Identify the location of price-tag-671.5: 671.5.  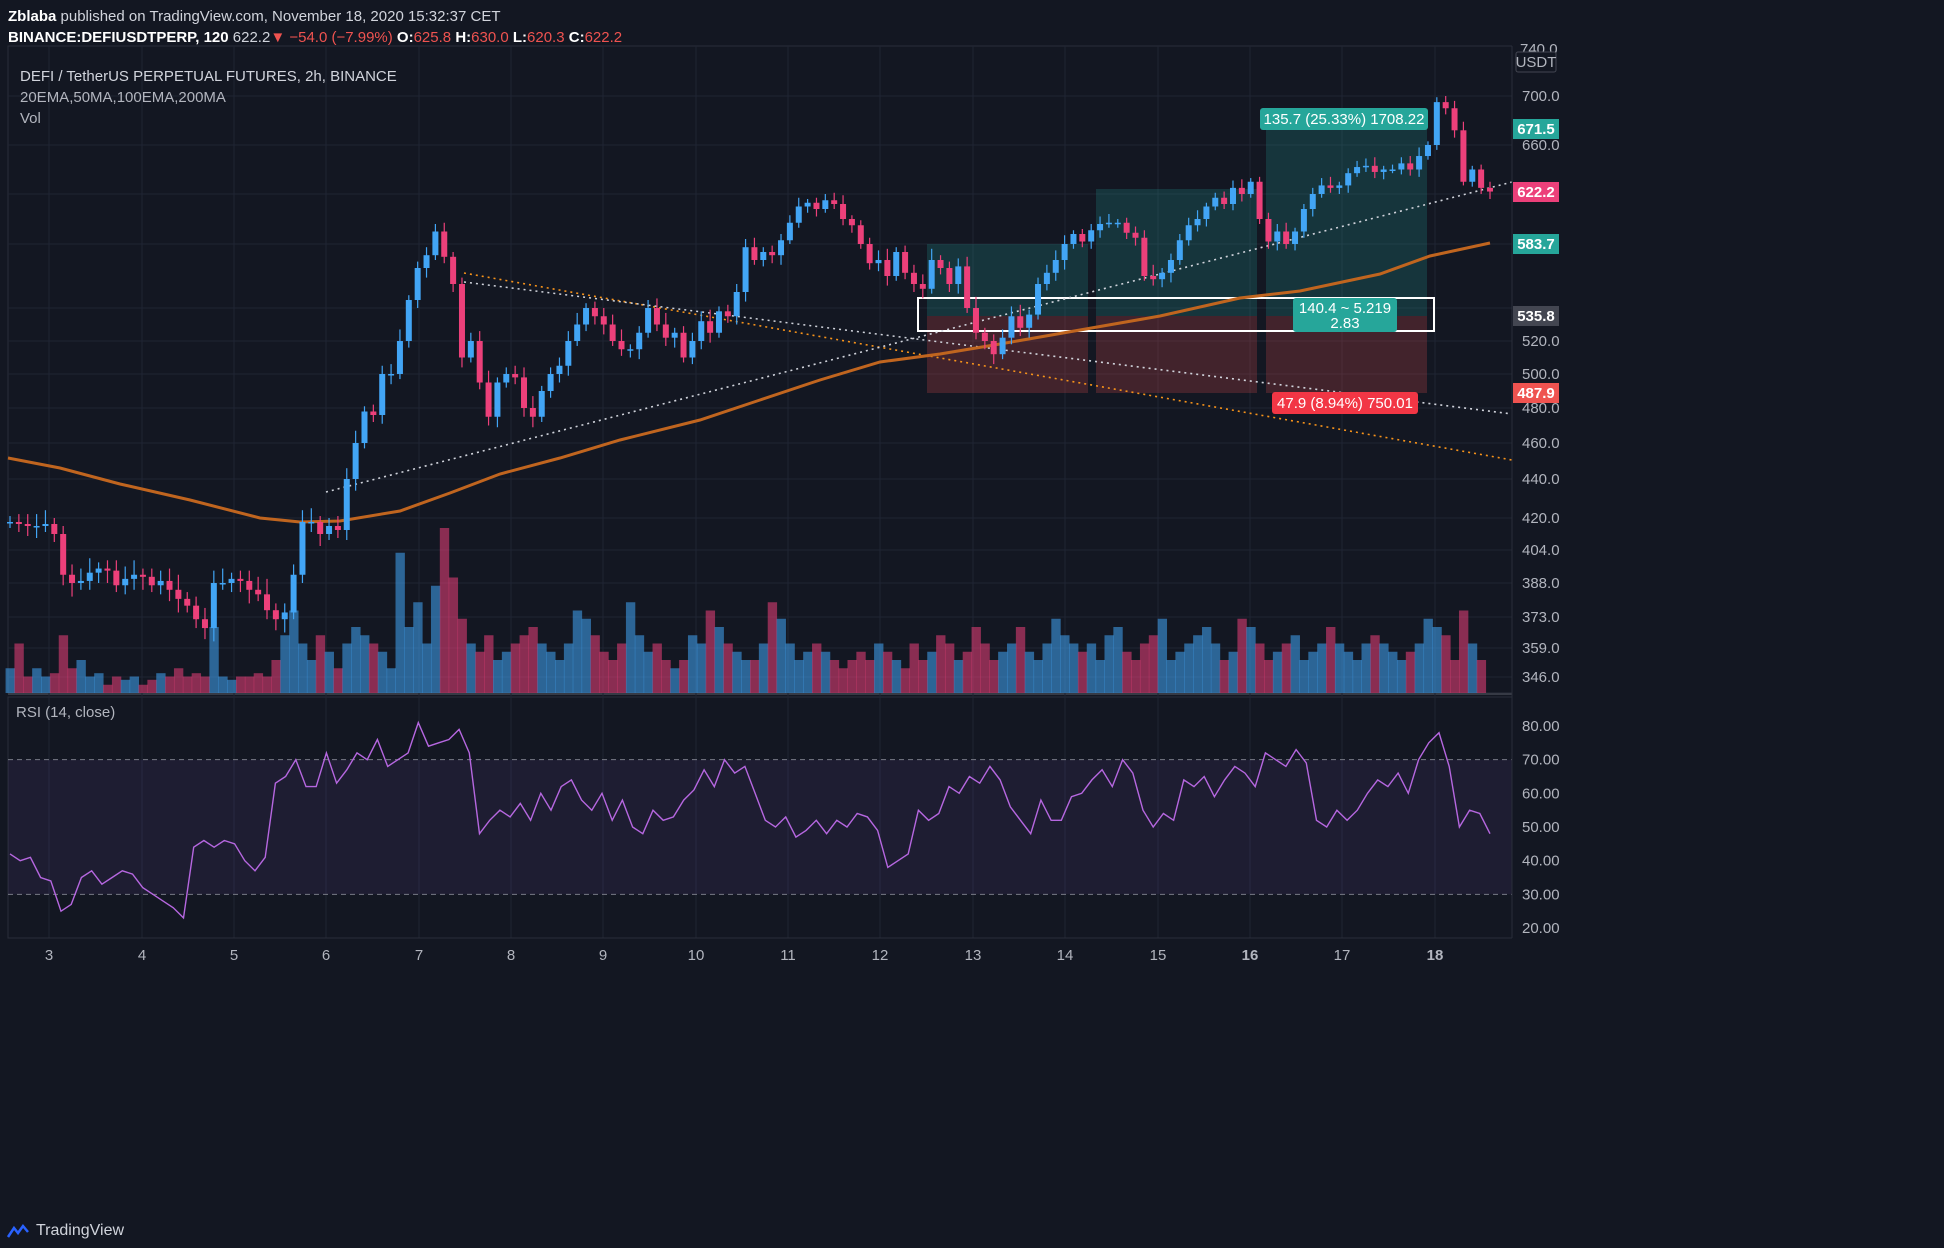
(1536, 129).